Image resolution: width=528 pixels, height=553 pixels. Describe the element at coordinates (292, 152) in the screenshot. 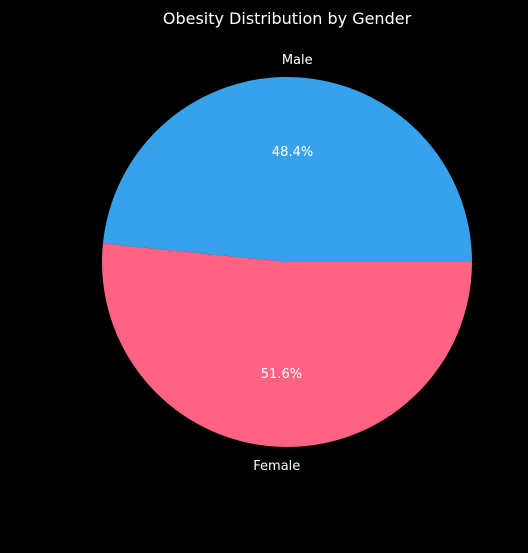

I see `percent-label-male: 48.4%` at that location.